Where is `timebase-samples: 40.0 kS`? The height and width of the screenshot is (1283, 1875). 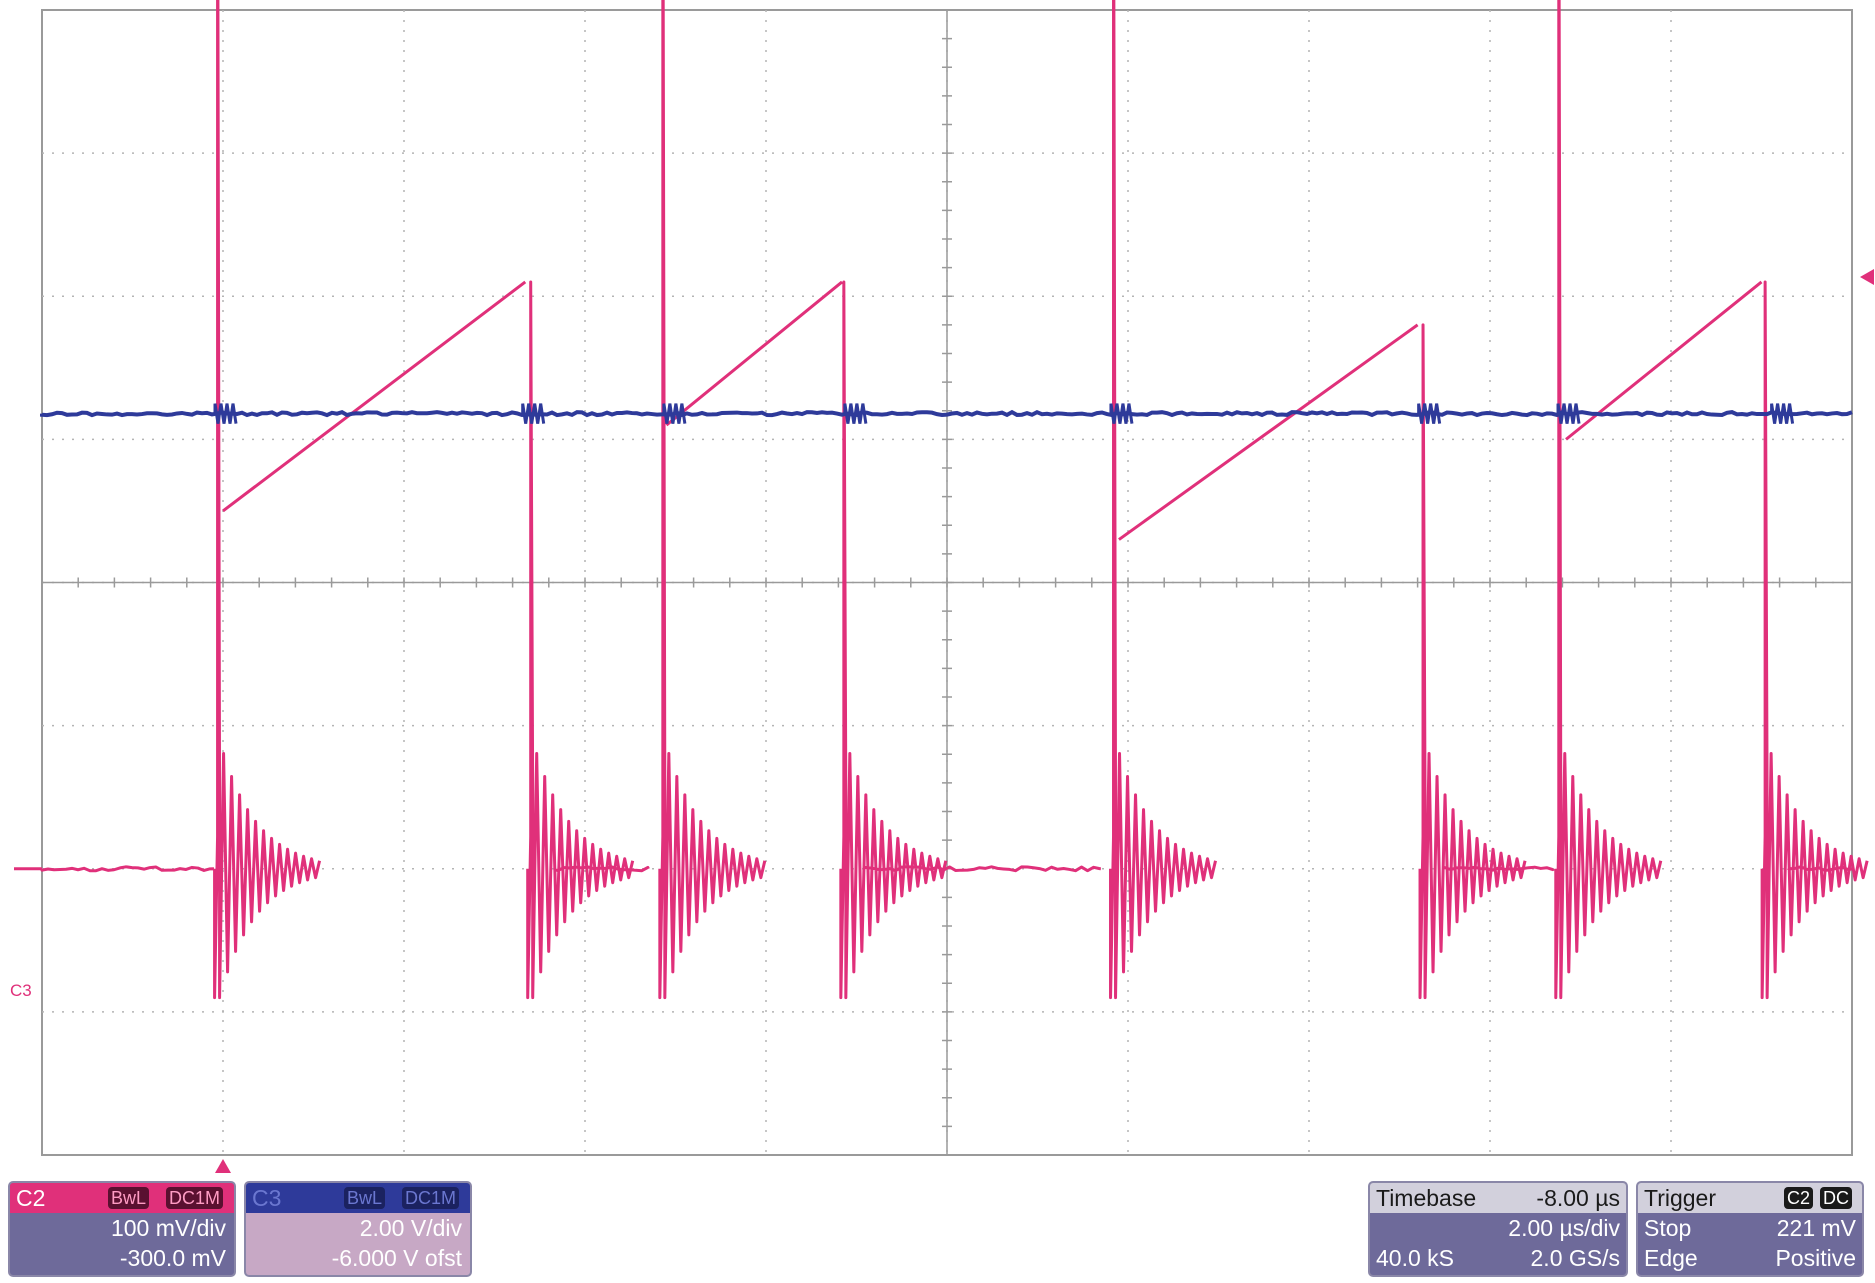 timebase-samples: 40.0 kS is located at coordinates (1415, 1258).